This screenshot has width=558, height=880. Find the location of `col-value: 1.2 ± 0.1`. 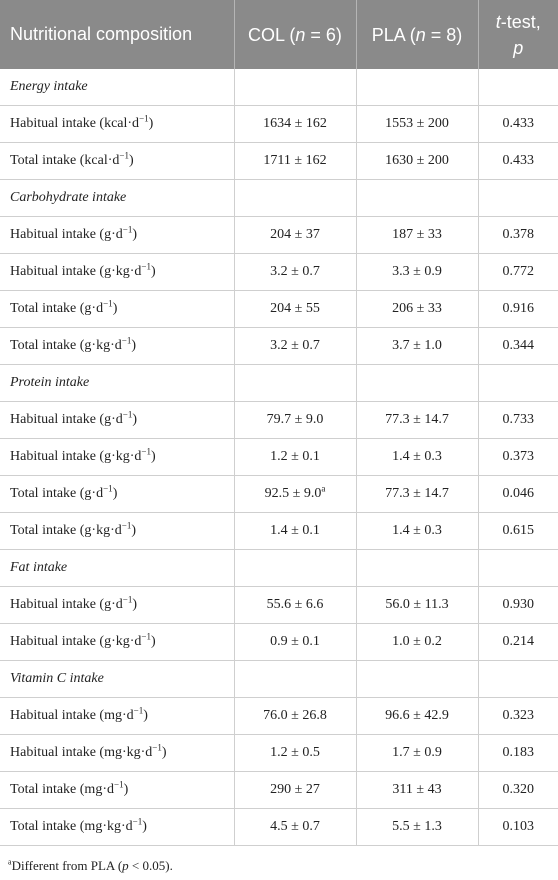

col-value: 1.2 ± 0.1 is located at coordinates (295, 457).